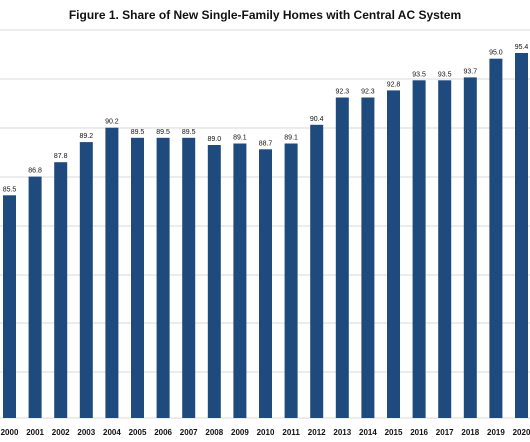  I want to click on bar-2015, so click(393, 254).